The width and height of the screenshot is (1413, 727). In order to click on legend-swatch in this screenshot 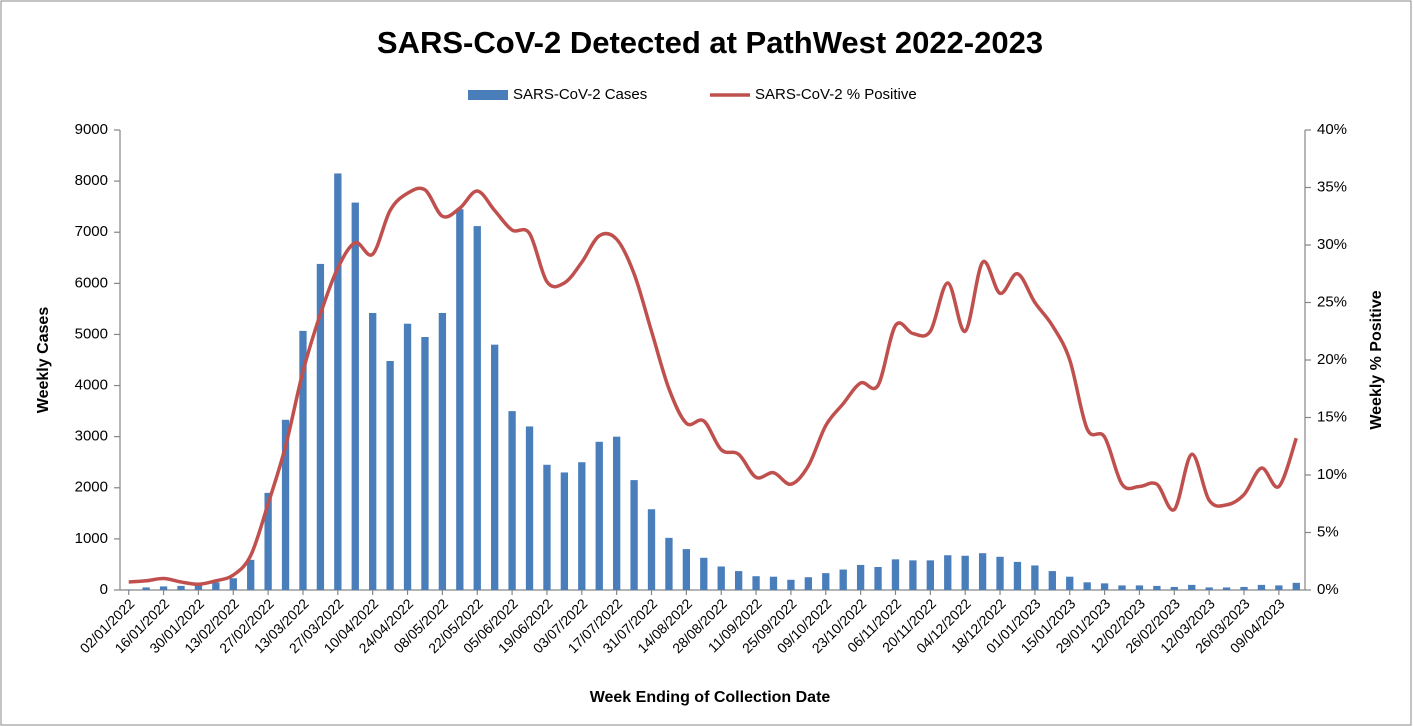, I will do `click(488, 95)`.